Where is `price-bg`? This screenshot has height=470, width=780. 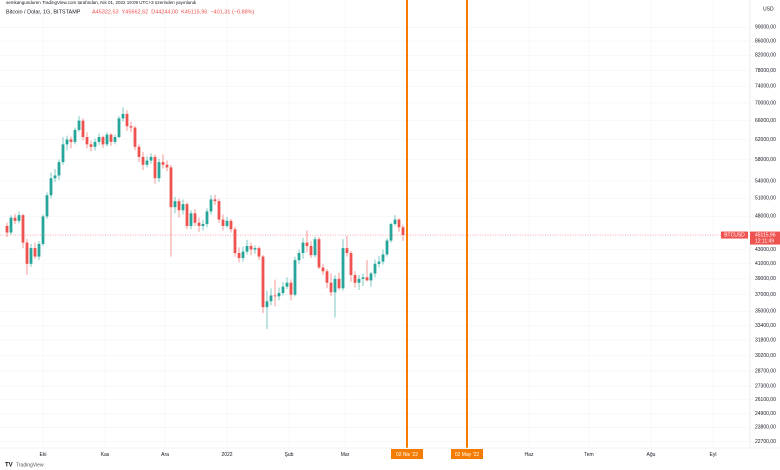
price-bg is located at coordinates (765, 238).